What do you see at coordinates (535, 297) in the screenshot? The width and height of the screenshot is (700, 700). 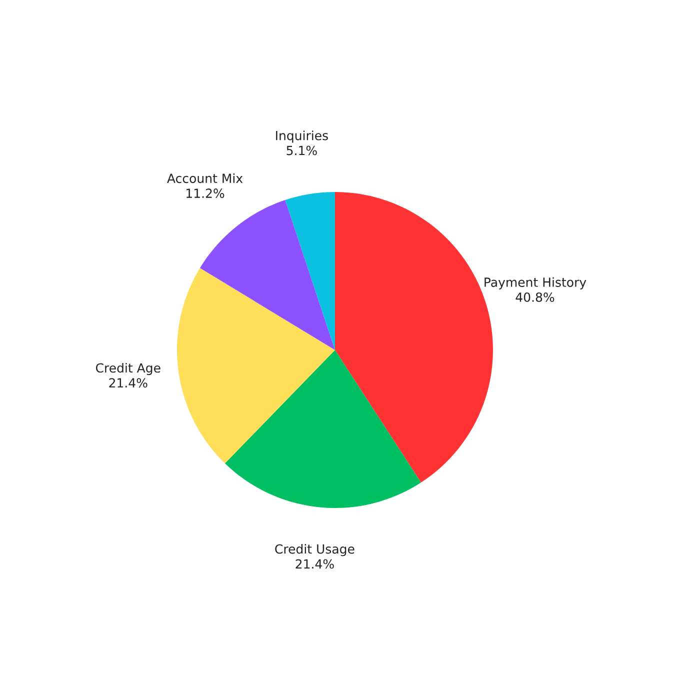 I see `data-label: 40.8%` at bounding box center [535, 297].